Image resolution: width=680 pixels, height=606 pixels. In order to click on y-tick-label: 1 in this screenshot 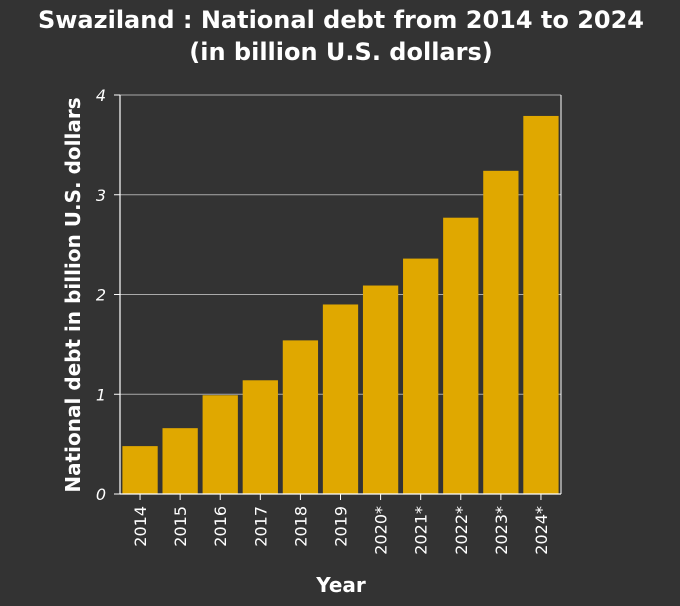, I will do `click(101, 394)`.